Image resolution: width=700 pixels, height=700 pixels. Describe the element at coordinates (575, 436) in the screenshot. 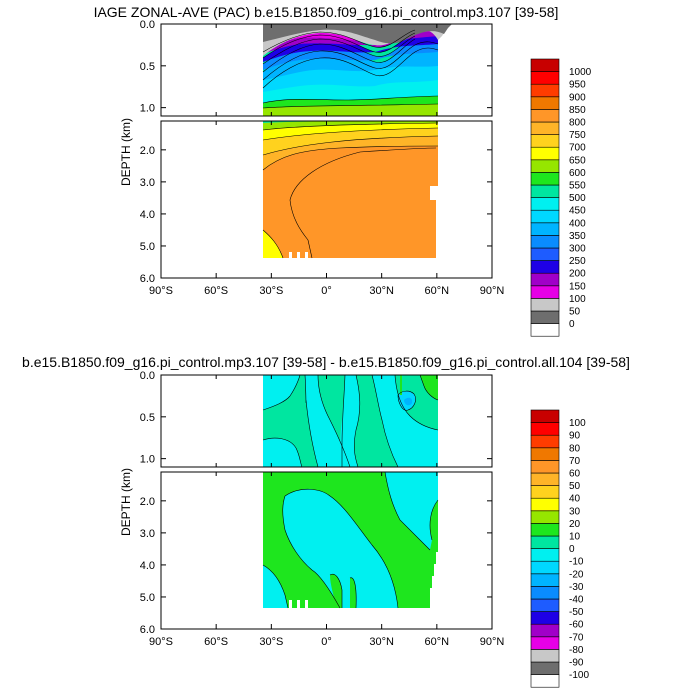

I see `colorbar-label: 90` at that location.